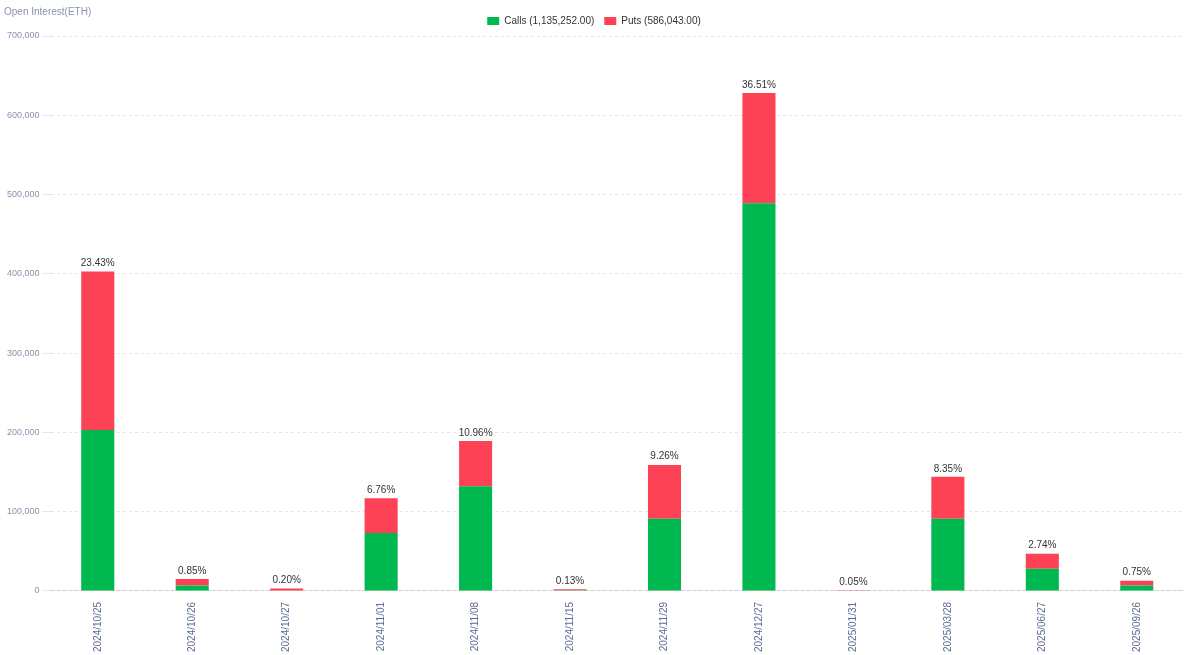  What do you see at coordinates (381, 490) in the screenshot?
I see `annotation: 6.76%` at bounding box center [381, 490].